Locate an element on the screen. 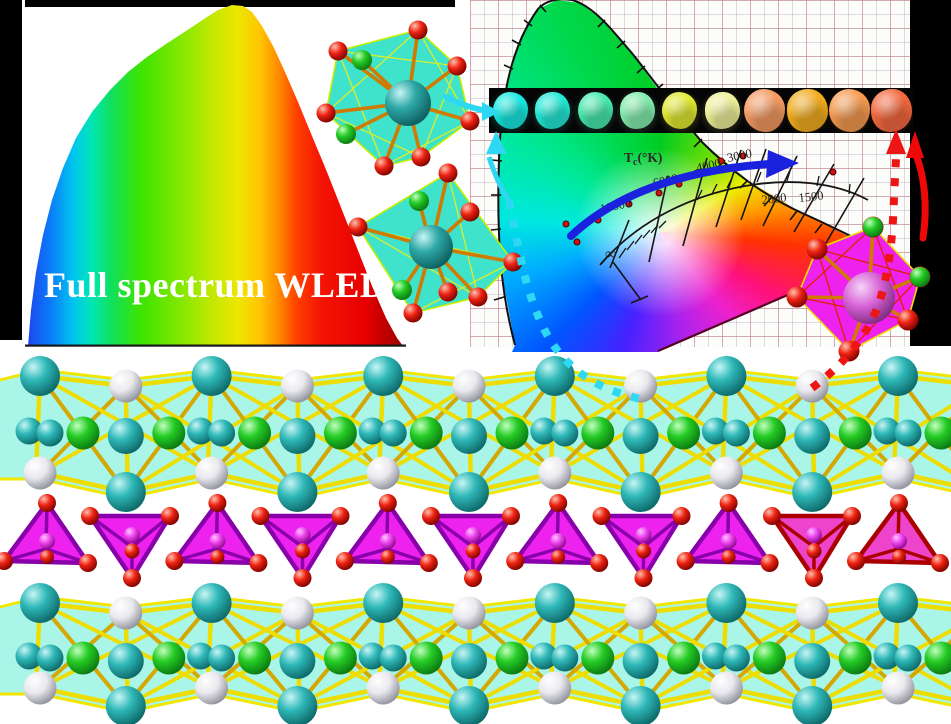 The width and height of the screenshot is (951, 724). spectrum-baseline is located at coordinates (215, 345).